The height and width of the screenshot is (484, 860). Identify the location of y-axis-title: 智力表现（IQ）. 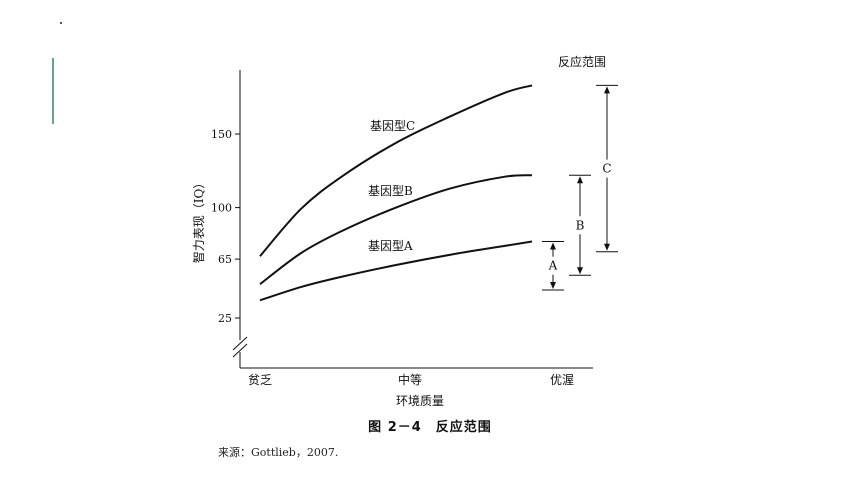
(198, 220).